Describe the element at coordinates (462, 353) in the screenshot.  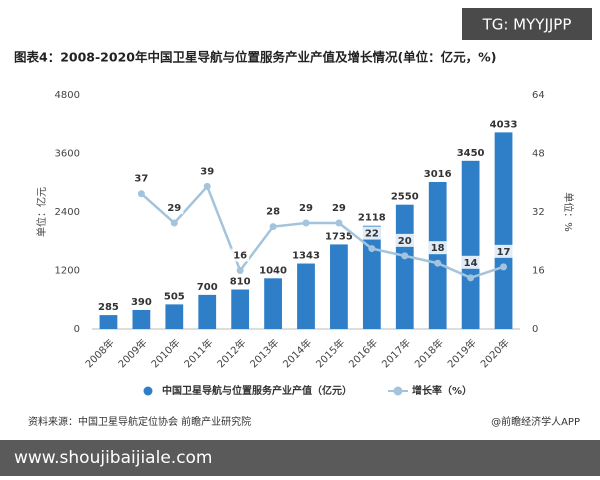
I see `x-tick-label: 2019年` at that location.